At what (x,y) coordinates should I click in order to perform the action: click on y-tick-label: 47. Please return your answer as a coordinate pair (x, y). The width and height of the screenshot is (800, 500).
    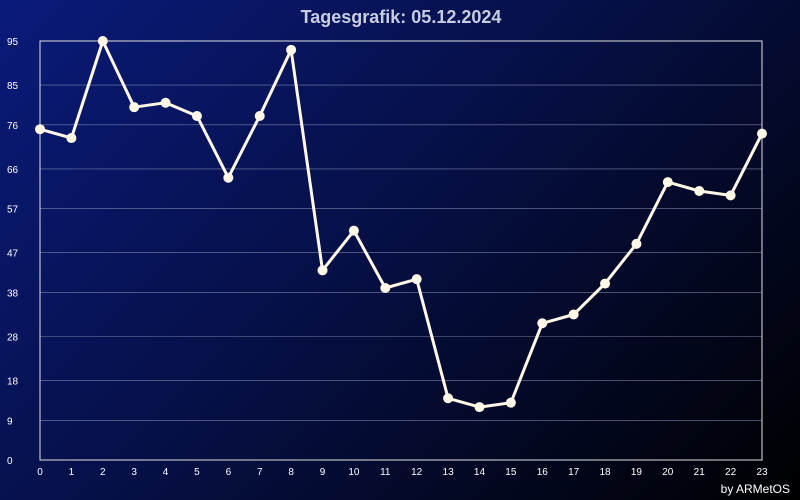
    Looking at the image, I should click on (13, 254).